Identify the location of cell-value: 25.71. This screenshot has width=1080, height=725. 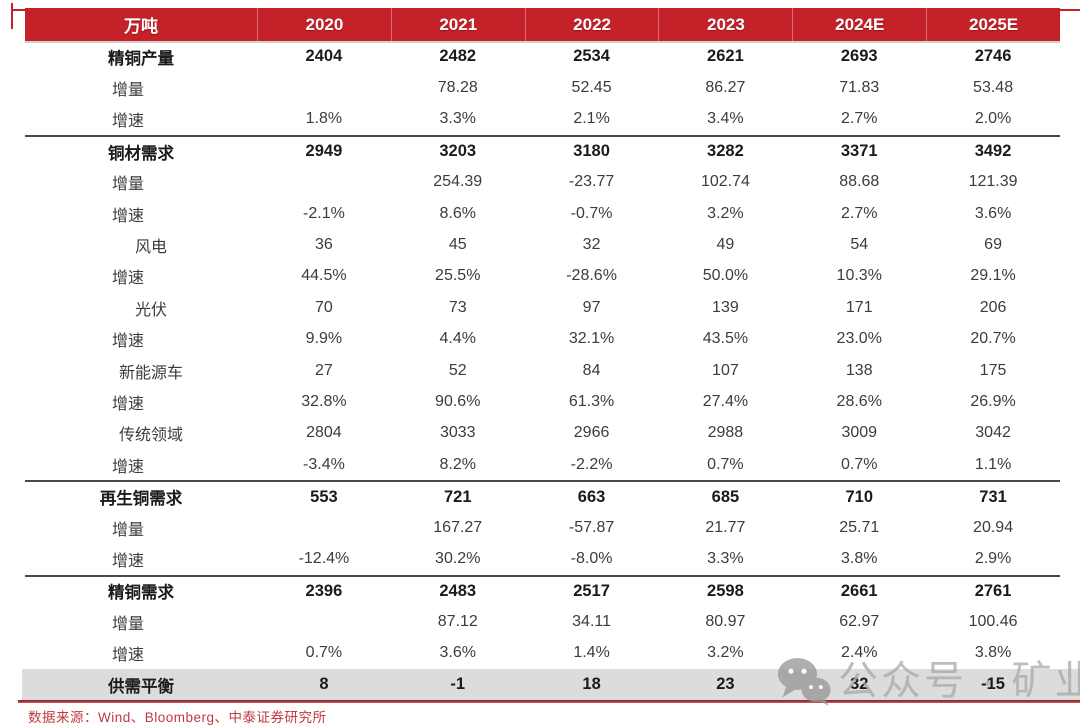
(859, 527).